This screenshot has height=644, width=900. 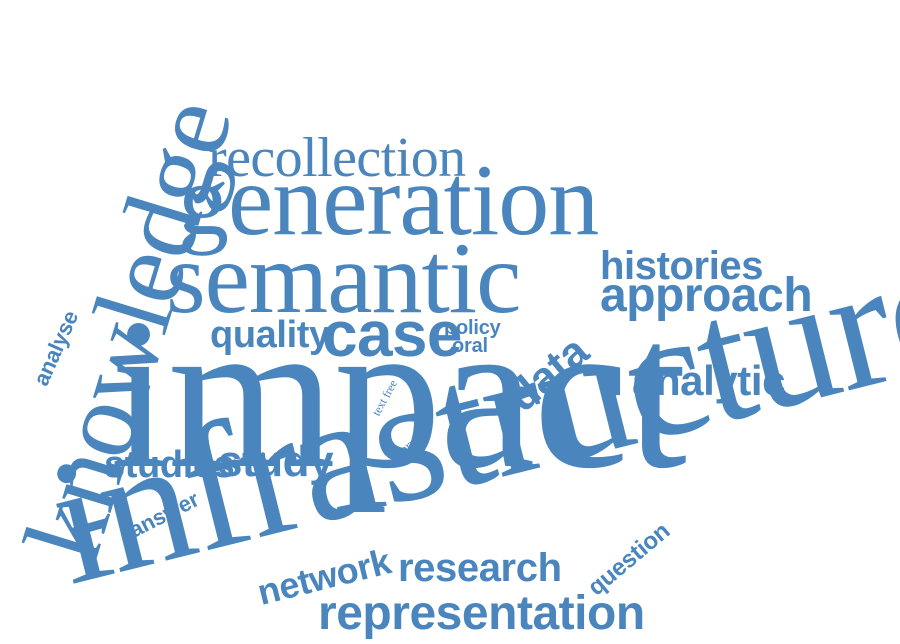 I want to click on word-representation: representation, so click(x=481, y=613).